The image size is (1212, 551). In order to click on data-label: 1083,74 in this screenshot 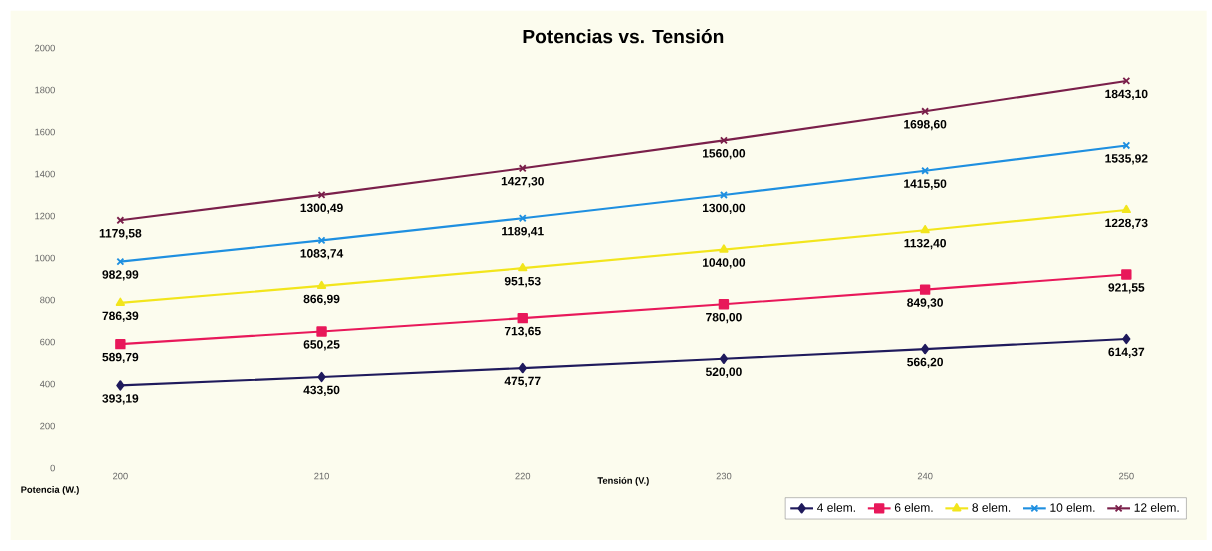, I will do `click(322, 254)`.